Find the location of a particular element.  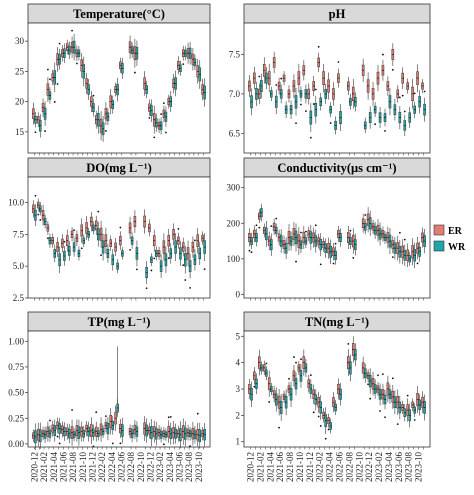

y-tick-label: 2 is located at coordinates (238, 415).